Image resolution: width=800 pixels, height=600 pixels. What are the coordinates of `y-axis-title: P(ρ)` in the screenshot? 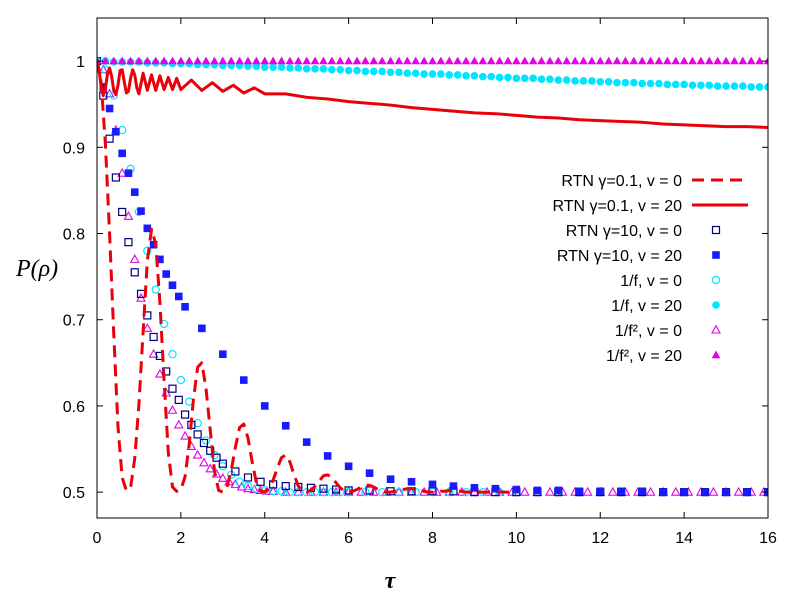 It's located at (36, 269).